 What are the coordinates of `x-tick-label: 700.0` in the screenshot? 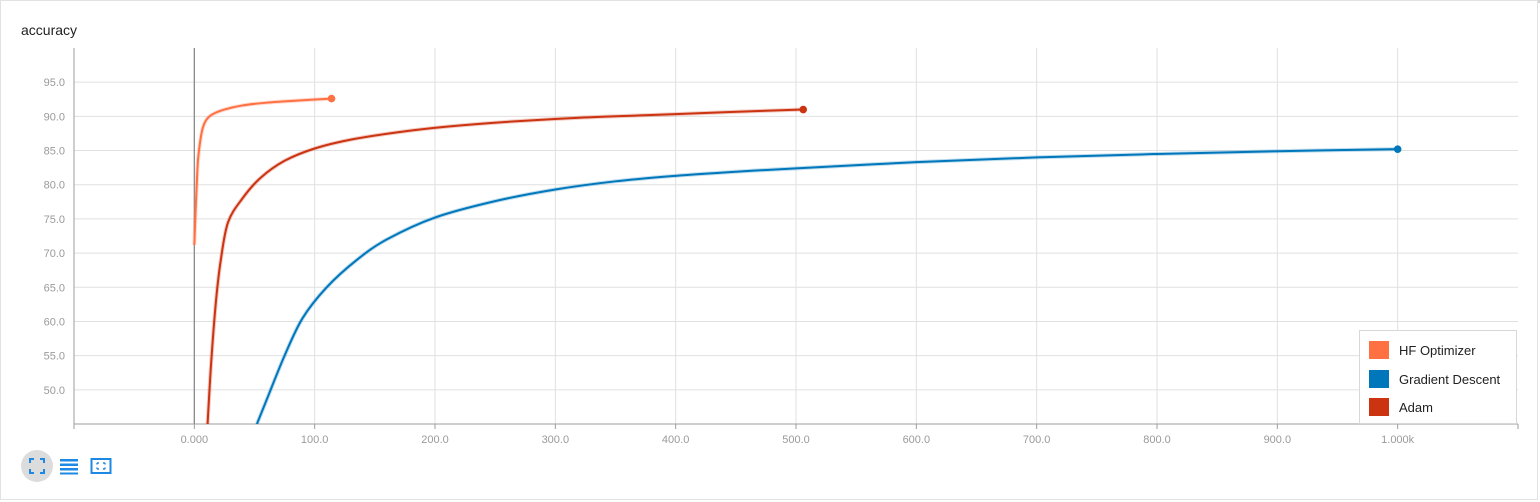 It's located at (1037, 440).